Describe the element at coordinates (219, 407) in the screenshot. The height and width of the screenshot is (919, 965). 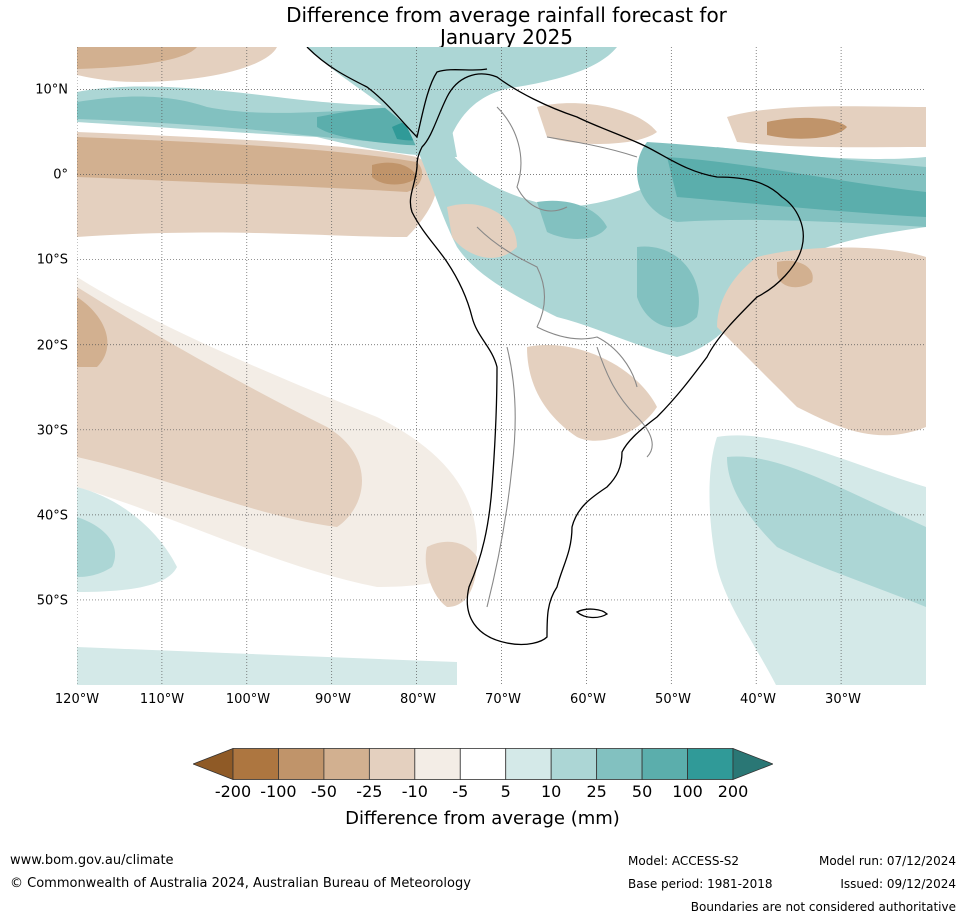
I see `dry-south-pacific-core` at that location.